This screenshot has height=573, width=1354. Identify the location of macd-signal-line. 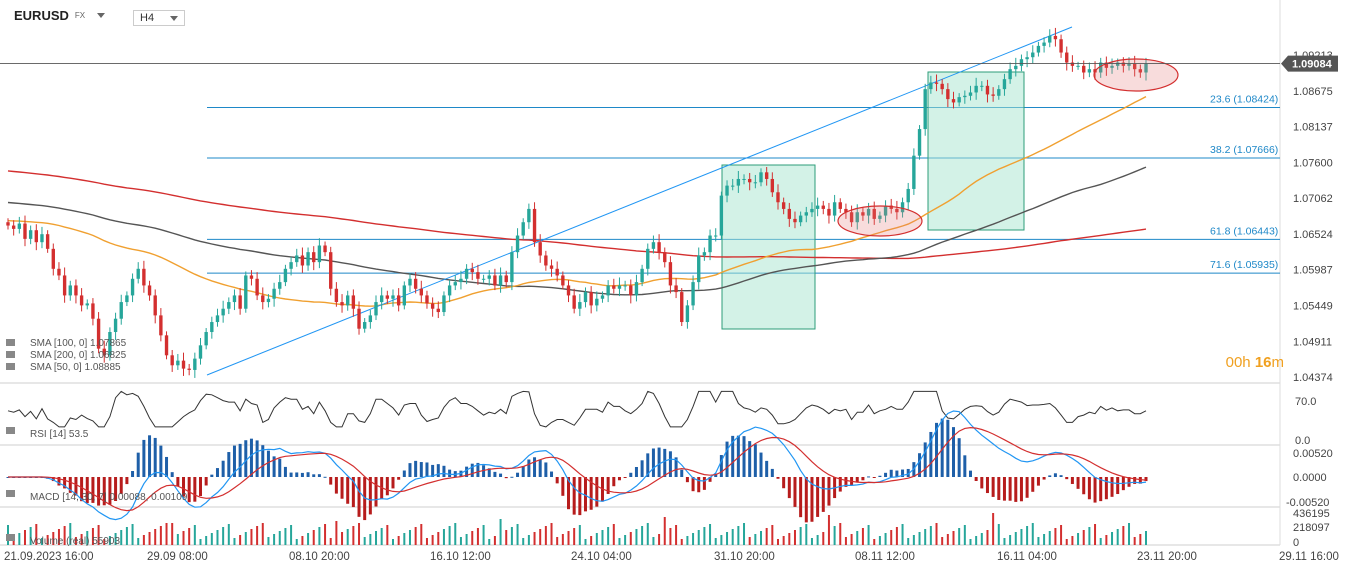
(577, 469).